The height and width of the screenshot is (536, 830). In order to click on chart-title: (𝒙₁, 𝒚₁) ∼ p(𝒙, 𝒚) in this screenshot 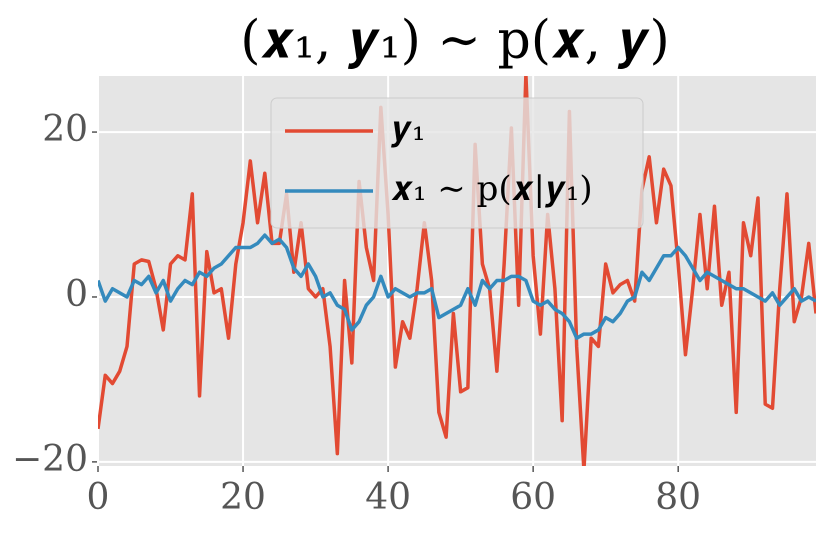, I will do `click(455, 41)`.